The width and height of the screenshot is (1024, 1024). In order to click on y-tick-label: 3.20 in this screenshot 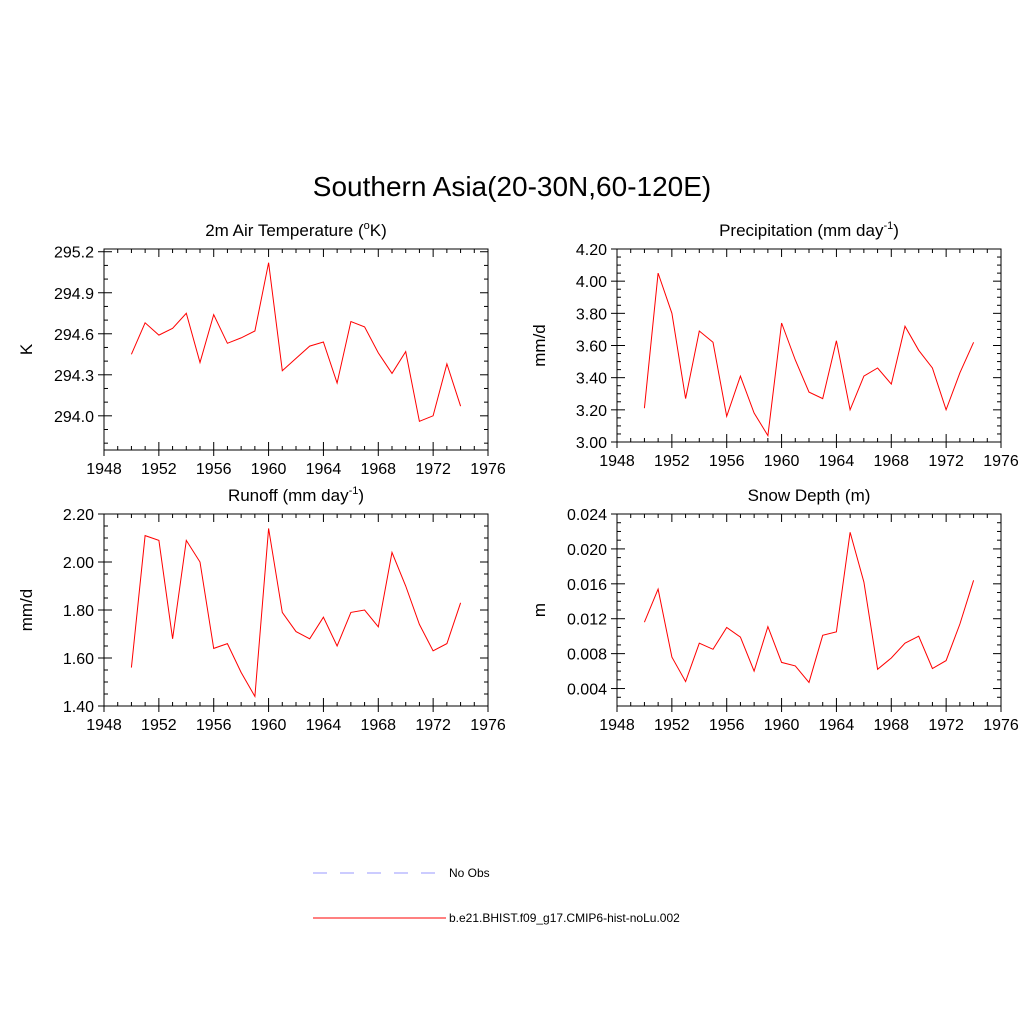, I will do `click(591, 411)`.